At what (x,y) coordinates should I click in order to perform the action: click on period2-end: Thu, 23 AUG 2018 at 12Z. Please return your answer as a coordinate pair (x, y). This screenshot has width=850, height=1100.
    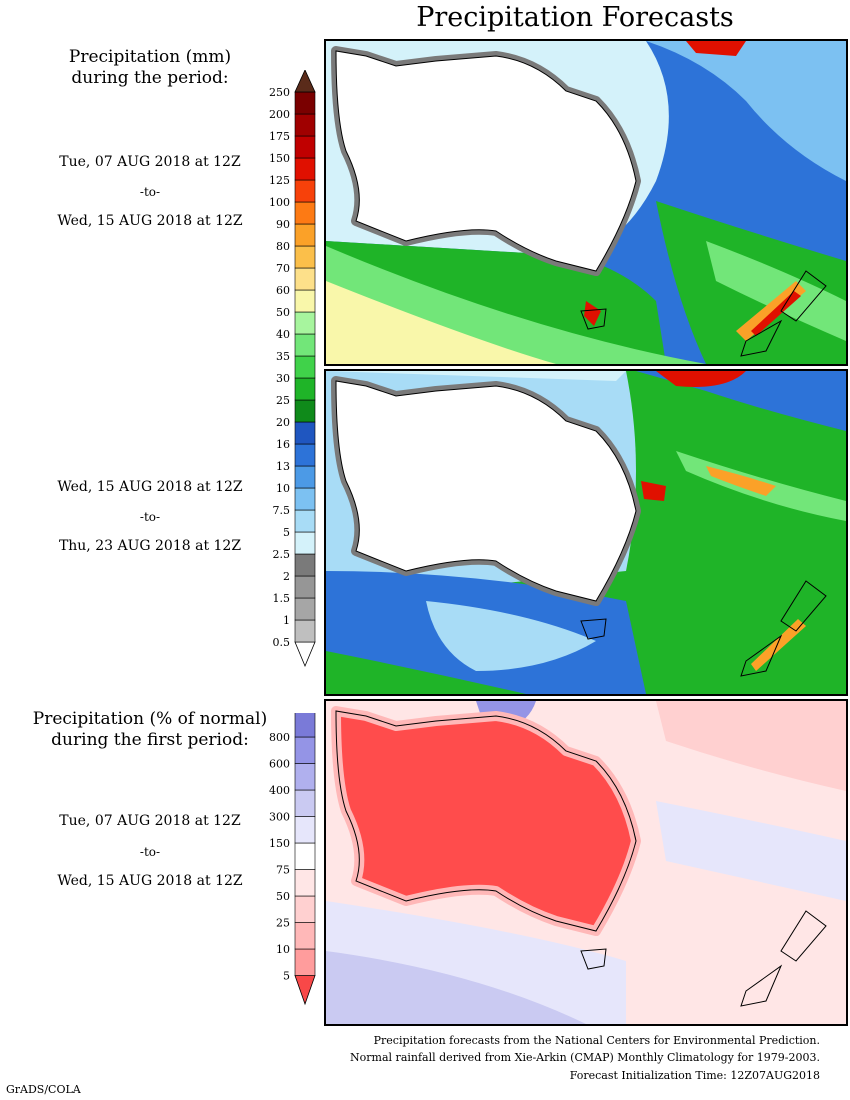
    Looking at the image, I should click on (150, 546).